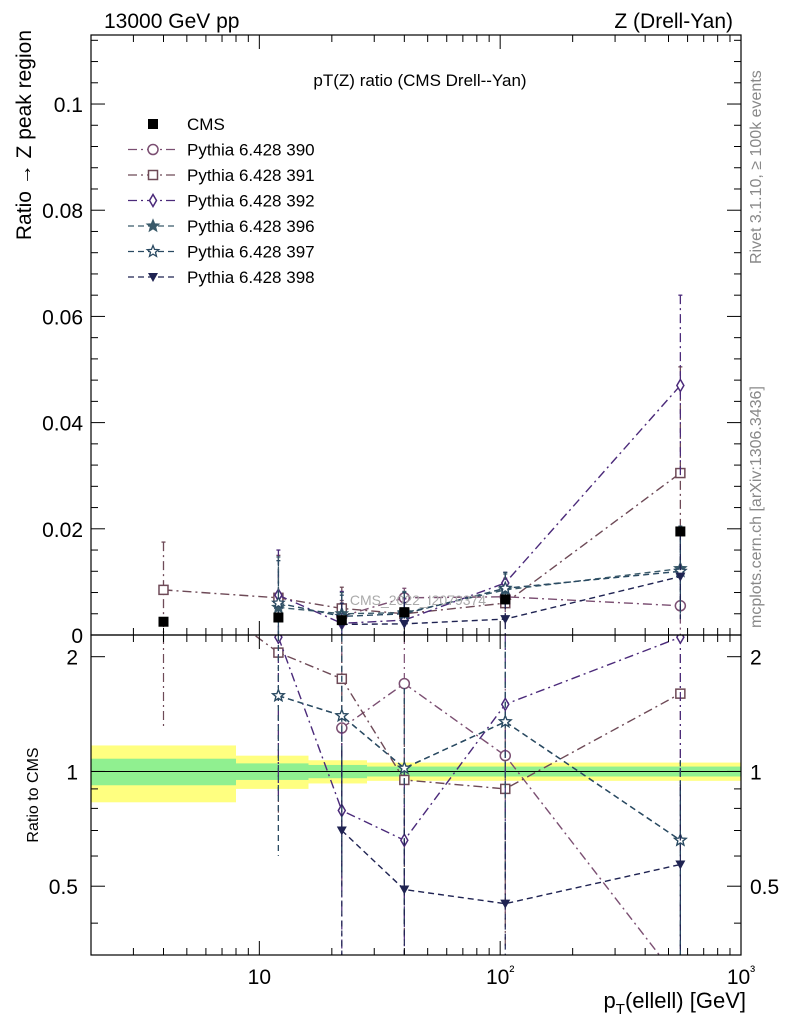 The width and height of the screenshot is (786, 1024). Describe the element at coordinates (62, 424) in the screenshot. I see `y-tick-label-top: 0.04` at that location.